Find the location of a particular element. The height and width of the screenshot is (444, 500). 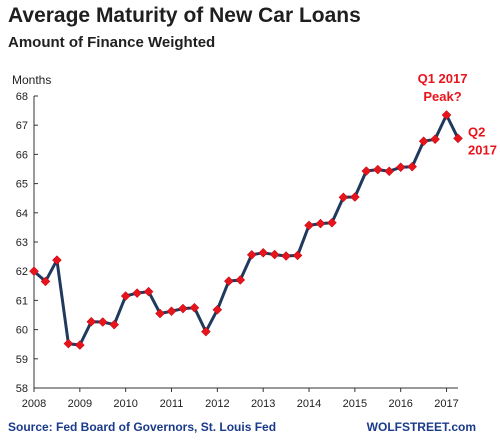

annotation-q2-line1: Q2 is located at coordinates (476, 131).